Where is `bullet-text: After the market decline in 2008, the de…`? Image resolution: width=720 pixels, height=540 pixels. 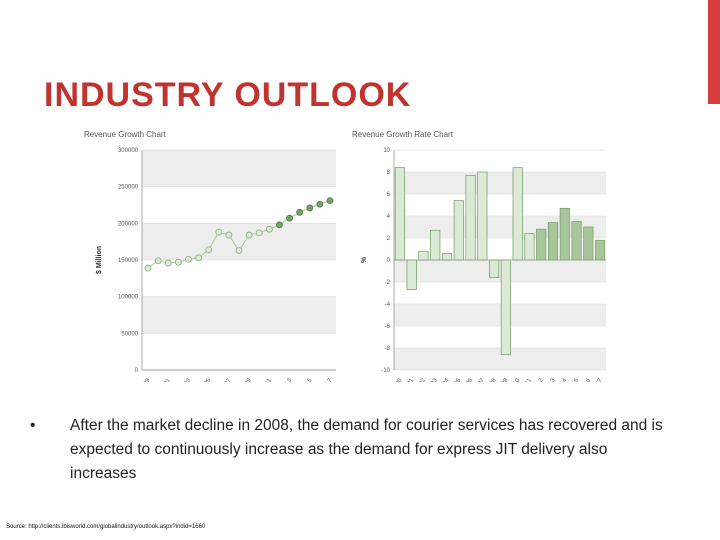
bullet-text: After the market decline in 2008, the de… is located at coordinates (366, 449).